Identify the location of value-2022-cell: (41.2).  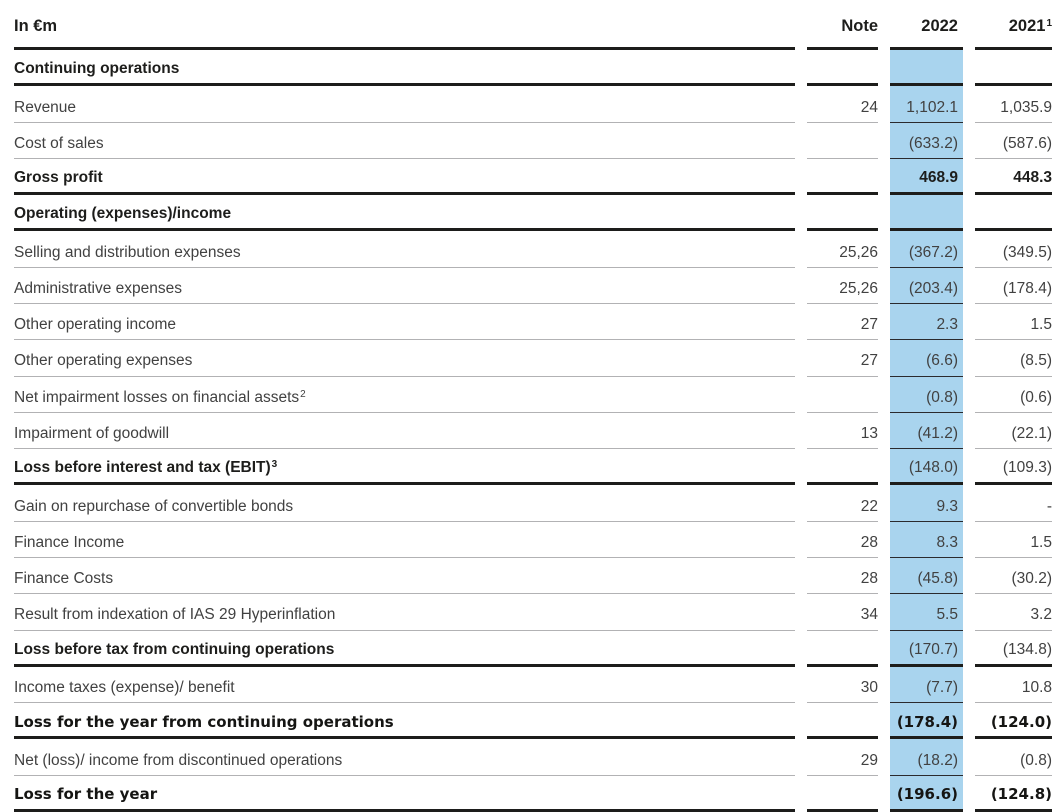
(926, 431).